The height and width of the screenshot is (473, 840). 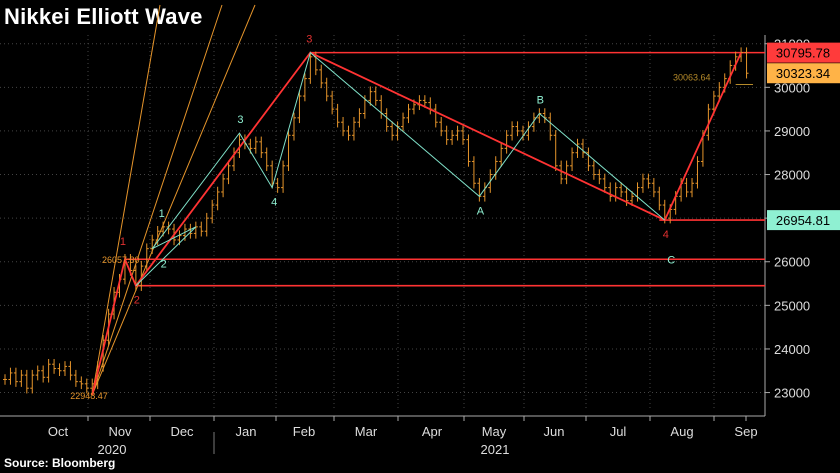 I want to click on y-tick-label: 29000, so click(x=792, y=131).